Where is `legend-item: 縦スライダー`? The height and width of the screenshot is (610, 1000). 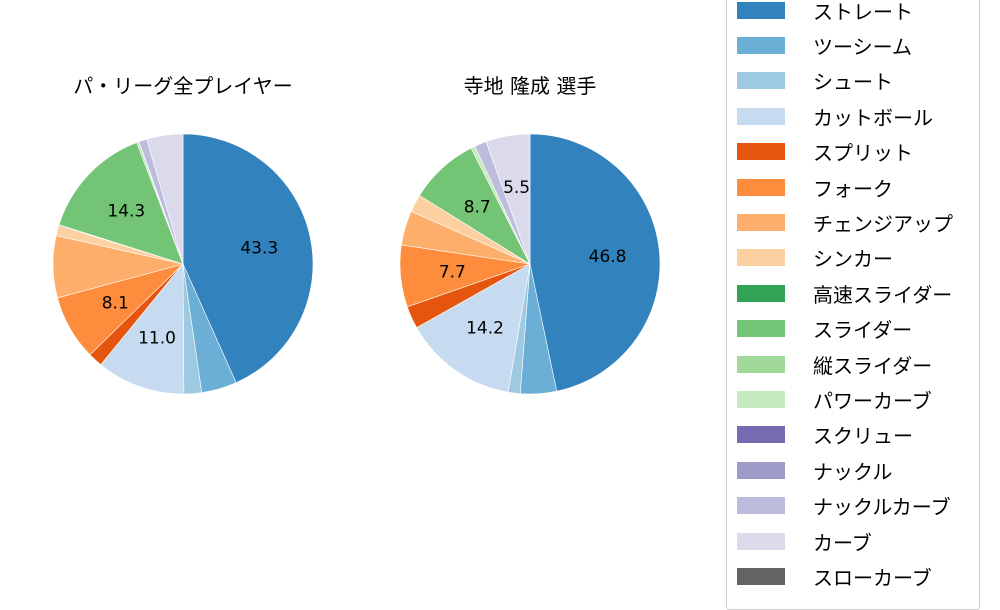 legend-item: 縦スライダー is located at coordinates (834, 364).